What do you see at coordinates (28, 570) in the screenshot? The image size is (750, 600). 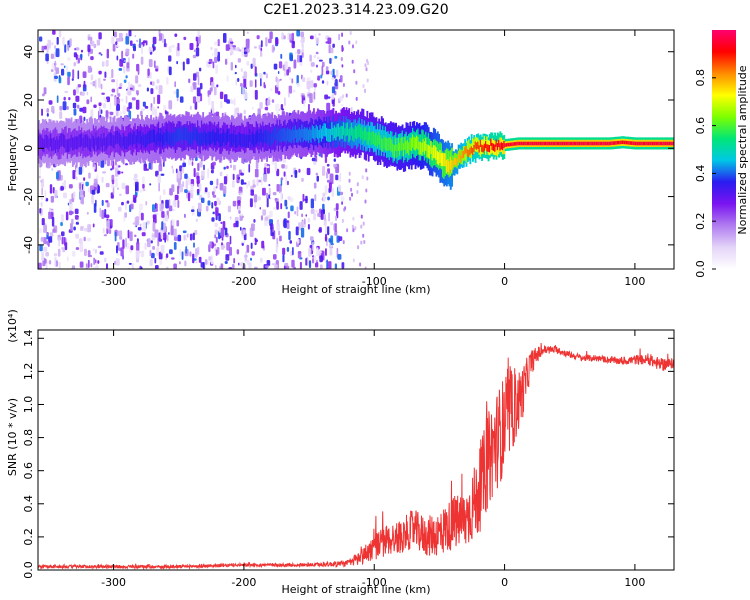 I see `snr-y-tick-label: 0.0` at bounding box center [28, 570].